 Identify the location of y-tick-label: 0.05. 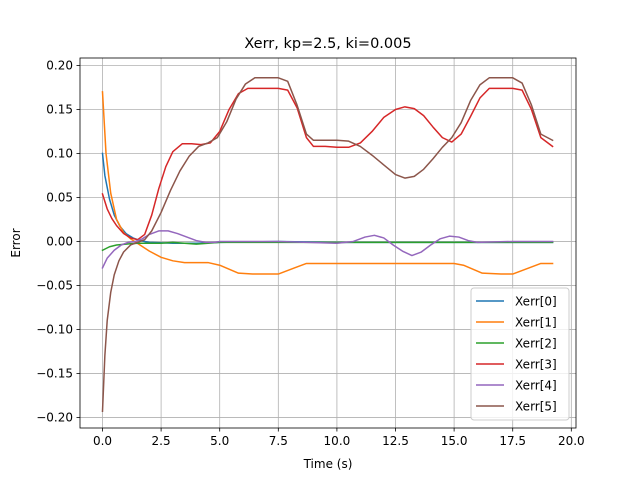
(59, 197).